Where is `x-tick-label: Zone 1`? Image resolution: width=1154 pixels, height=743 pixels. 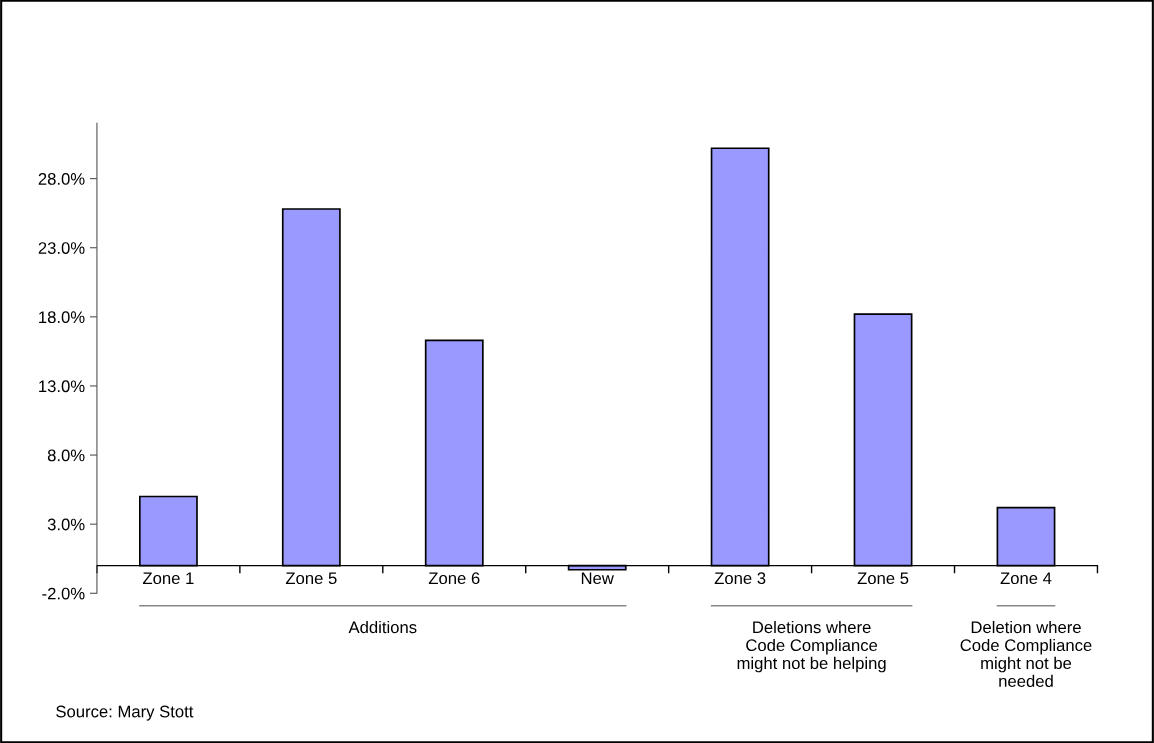 x-tick-label: Zone 1 is located at coordinates (168, 578).